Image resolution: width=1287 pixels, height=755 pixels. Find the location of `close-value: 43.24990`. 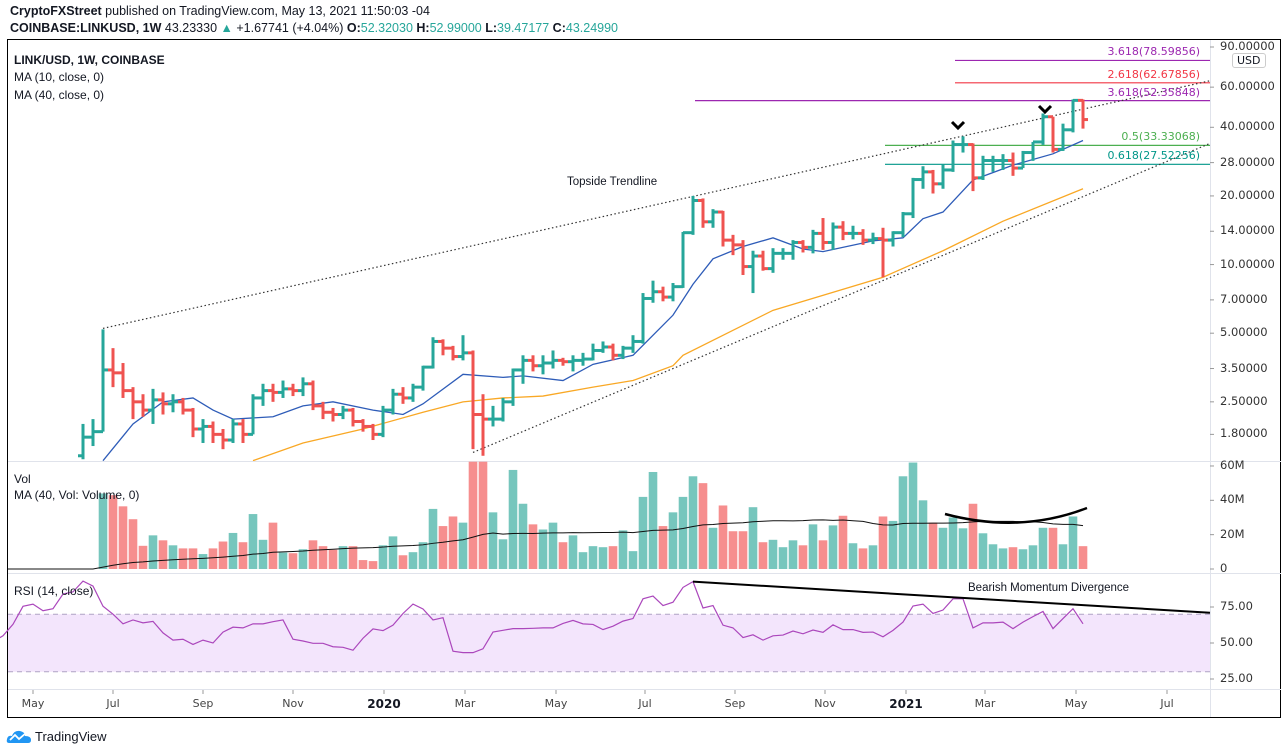

close-value: 43.24990 is located at coordinates (592, 28).